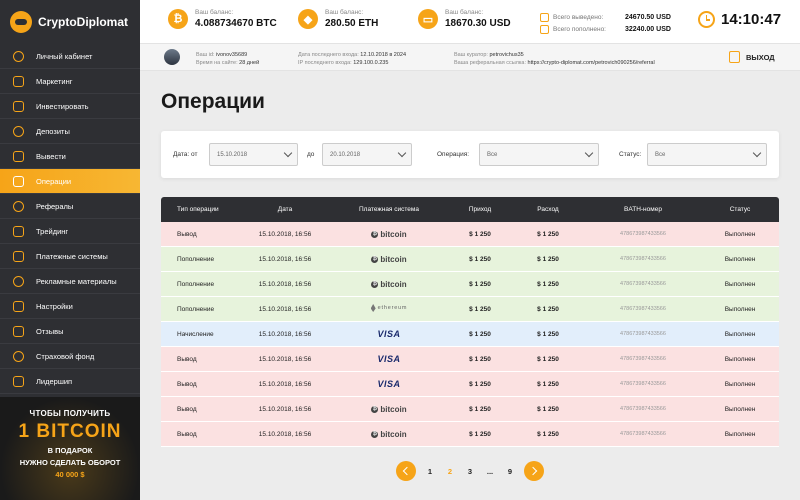 The image size is (800, 500). Describe the element at coordinates (52, 231) in the screenshot. I see `sidebar-item-label: Трейдинг` at that location.